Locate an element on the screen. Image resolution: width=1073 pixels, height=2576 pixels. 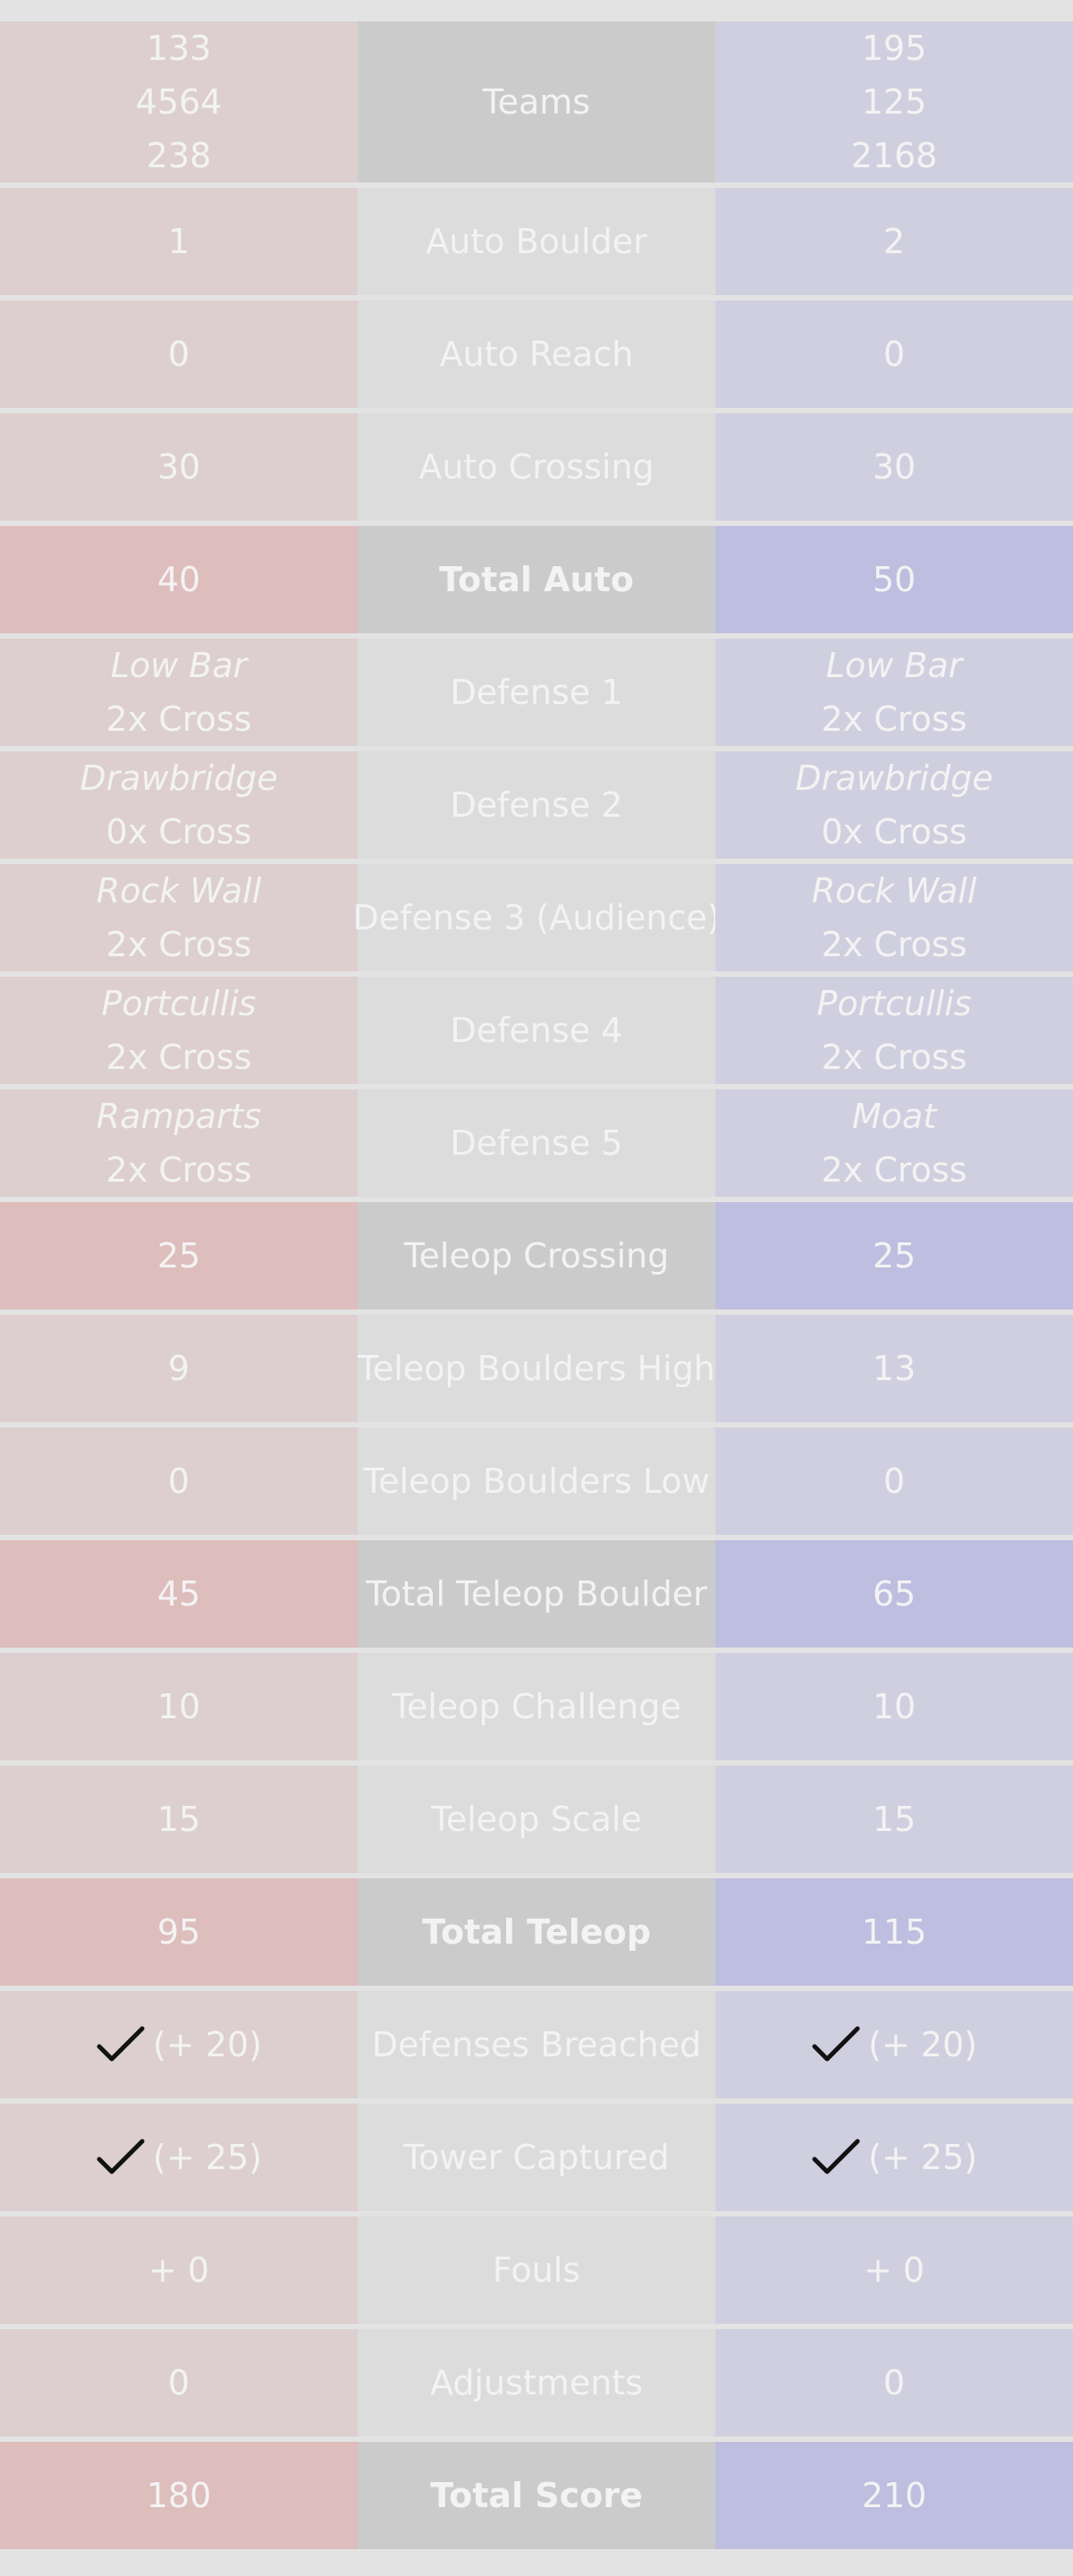
red-auto-crossing-value: 30 is located at coordinates (179, 467).